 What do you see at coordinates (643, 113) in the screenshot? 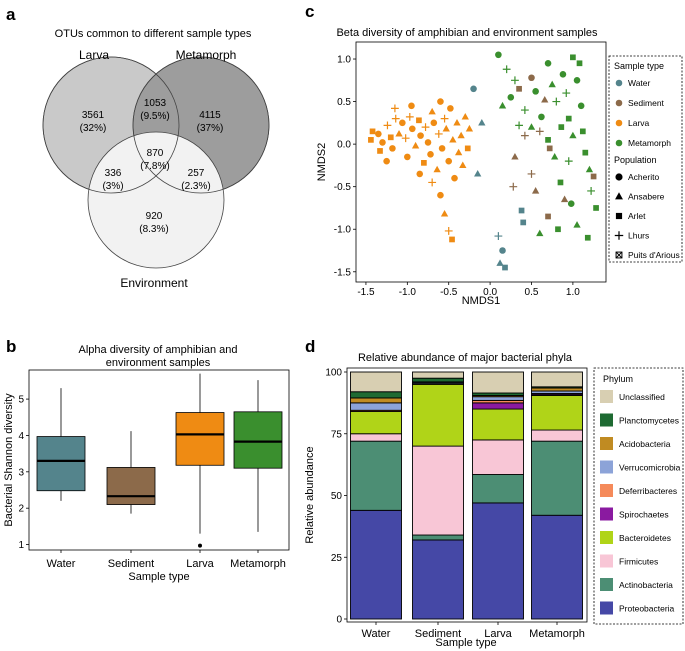
I see `scatter-legend-sample: Water Sediment Larva Metamorph` at bounding box center [643, 113].